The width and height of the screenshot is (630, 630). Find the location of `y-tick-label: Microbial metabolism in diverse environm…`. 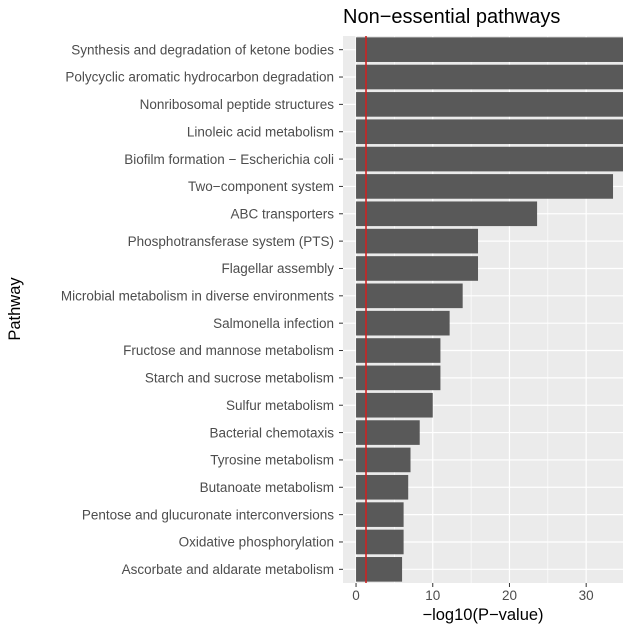

y-tick-label: Microbial metabolism in diverse environm… is located at coordinates (197, 296).